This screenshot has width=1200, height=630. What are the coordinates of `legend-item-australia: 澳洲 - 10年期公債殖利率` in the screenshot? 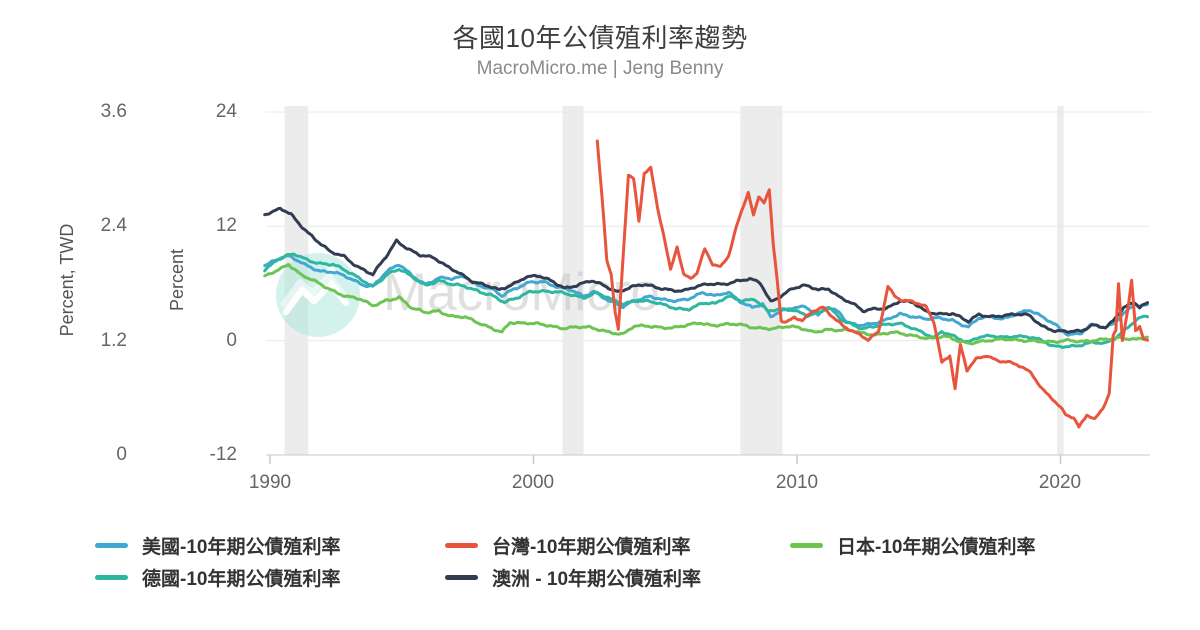 It's located at (573, 577).